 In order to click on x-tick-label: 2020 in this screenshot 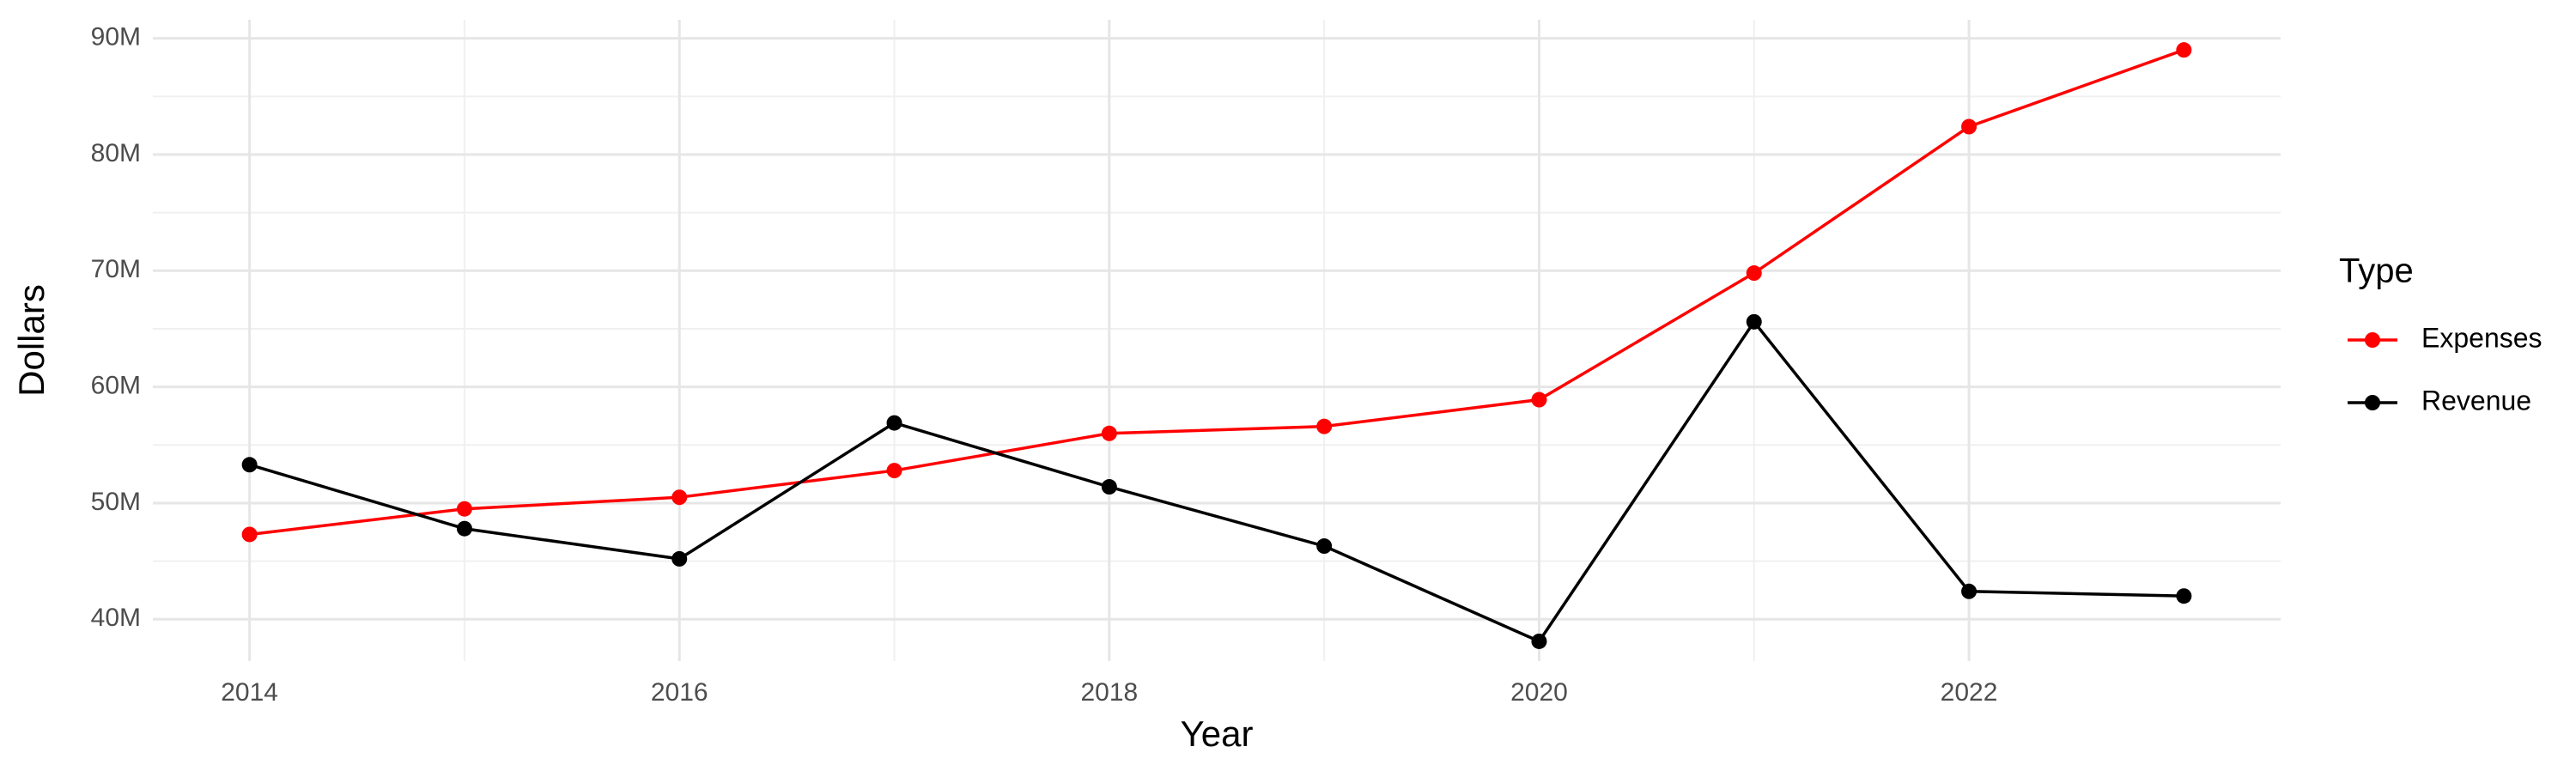, I will do `click(1539, 692)`.